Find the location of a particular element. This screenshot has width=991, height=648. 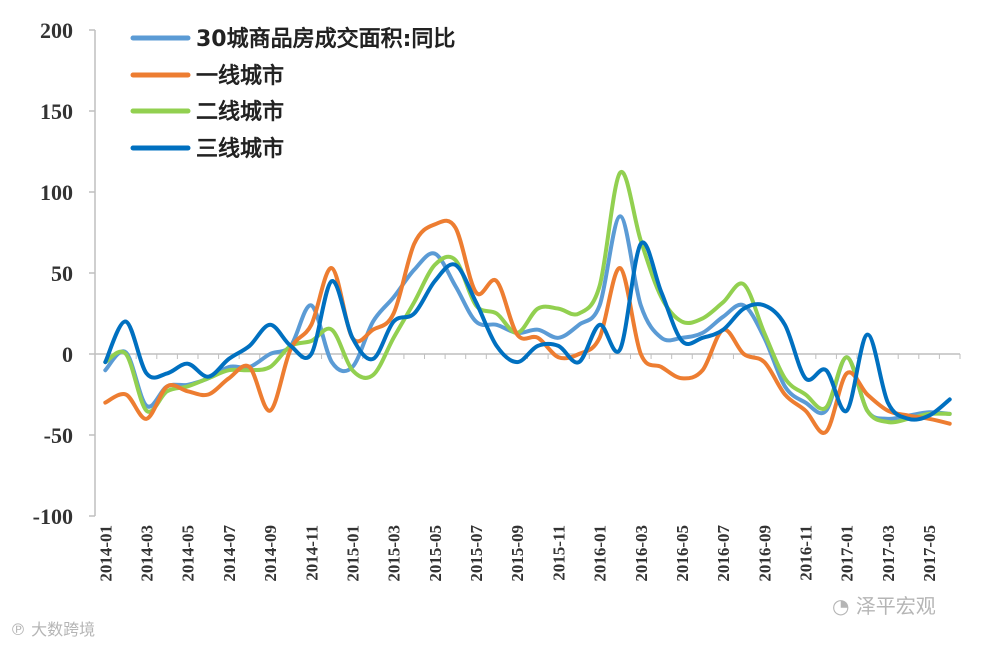

x-tick-label: 2014-03 is located at coordinates (146, 553).